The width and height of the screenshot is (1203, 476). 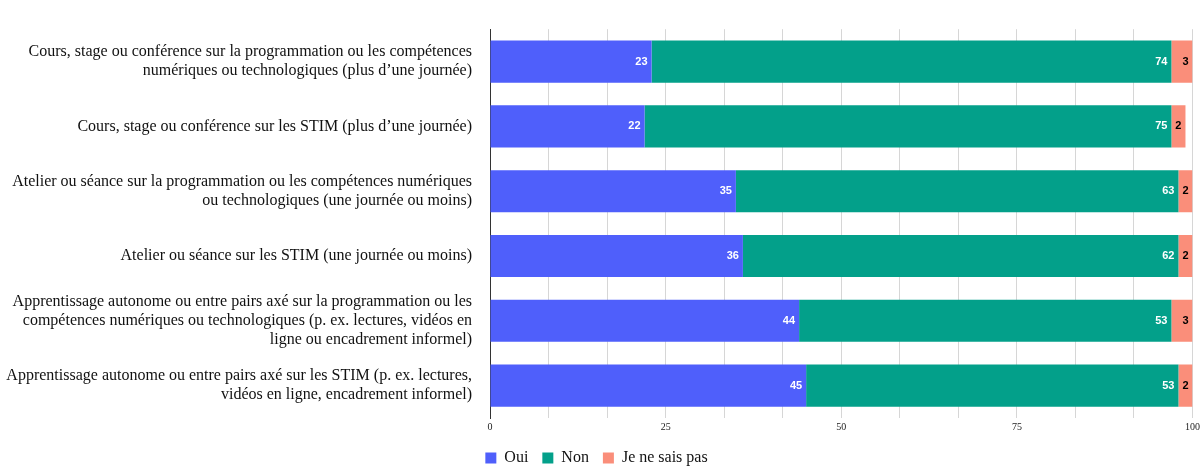 I want to click on legend-label: Je ne sais pas, so click(x=664, y=457).